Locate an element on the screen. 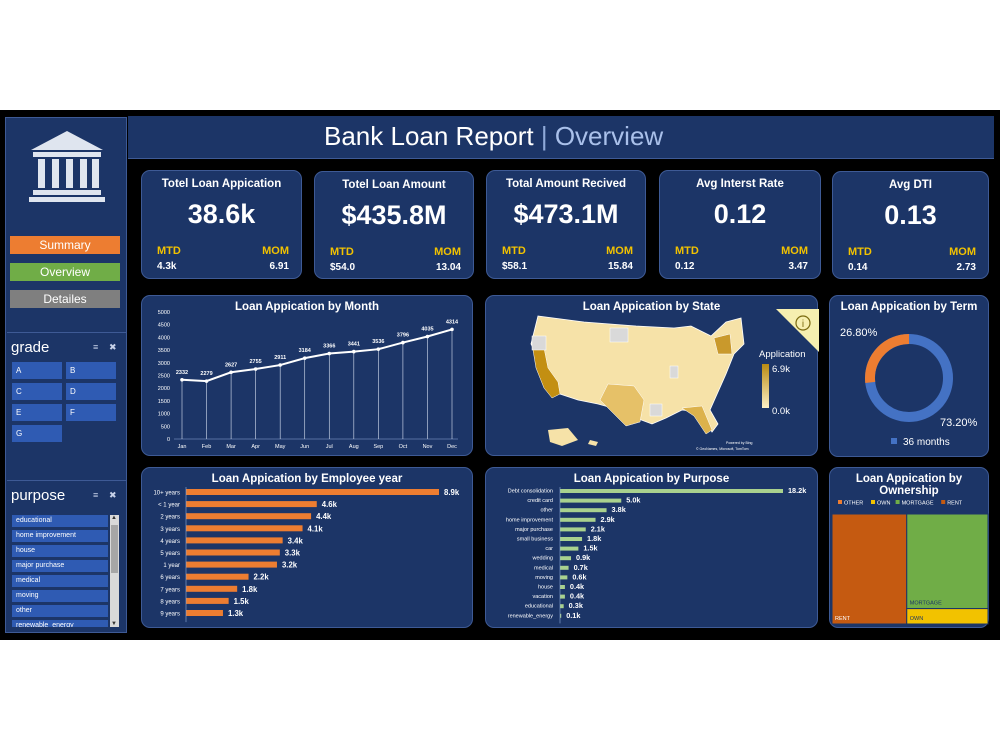 This screenshot has width=1000, height=750. kpi-value: 0.12 is located at coordinates (740, 214).